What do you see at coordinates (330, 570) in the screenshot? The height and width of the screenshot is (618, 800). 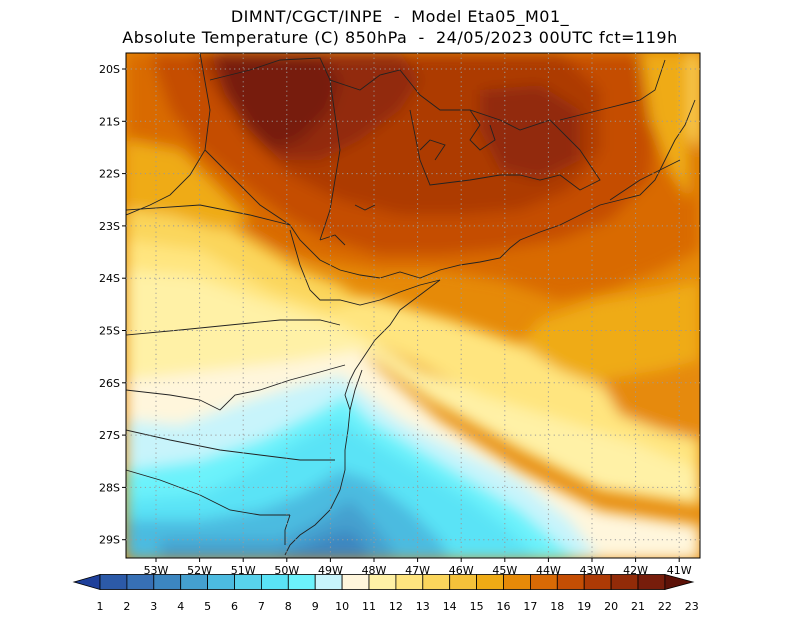 I see `lon-label: 49W` at bounding box center [330, 570].